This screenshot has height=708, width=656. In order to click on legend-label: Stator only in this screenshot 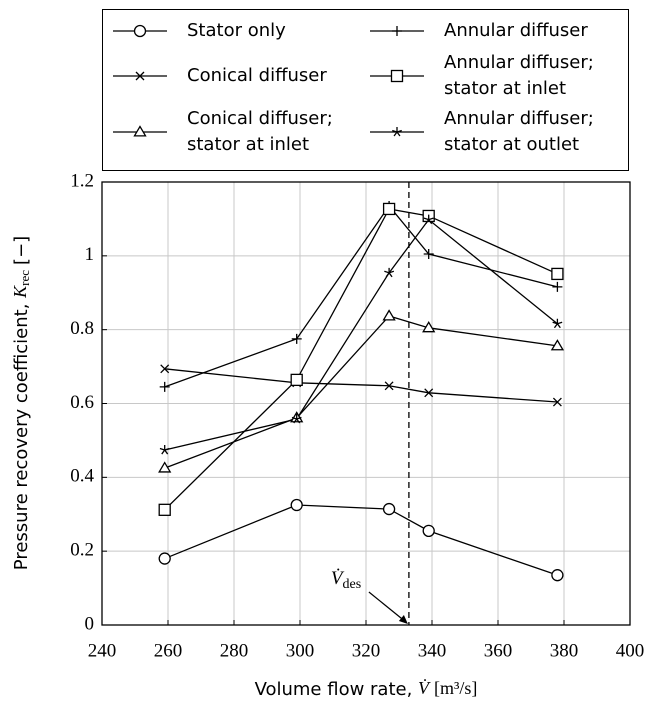, I will do `click(236, 30)`.